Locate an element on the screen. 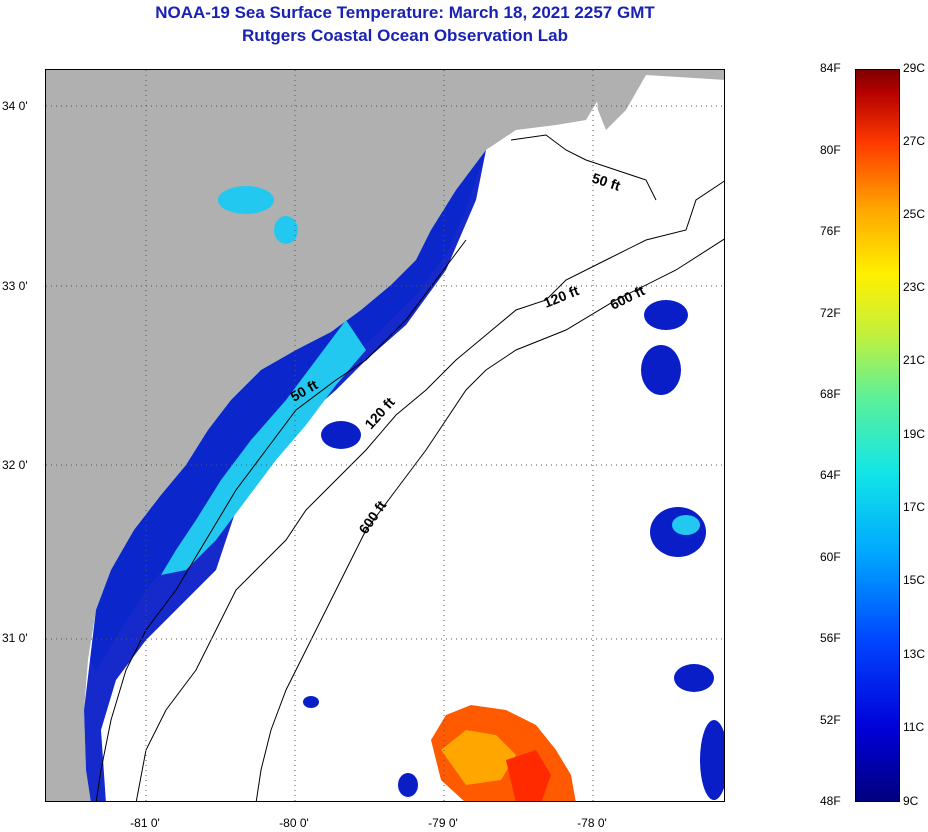 This screenshot has height=832, width=928. colorbar-f-label: 76F is located at coordinates (830, 231).